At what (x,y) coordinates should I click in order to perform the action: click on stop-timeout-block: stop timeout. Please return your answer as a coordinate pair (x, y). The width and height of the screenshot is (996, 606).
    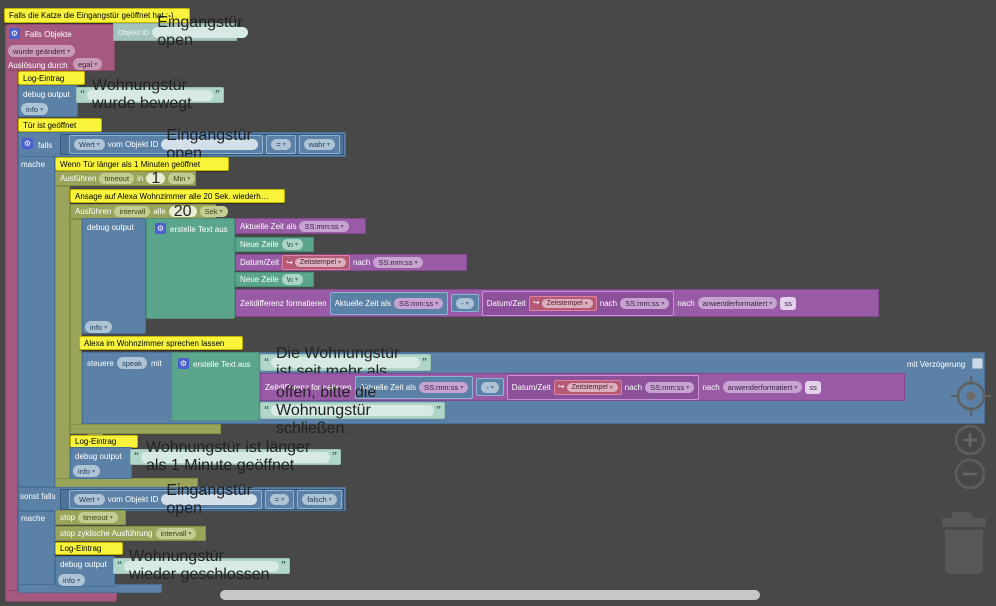
    Looking at the image, I should click on (90, 517).